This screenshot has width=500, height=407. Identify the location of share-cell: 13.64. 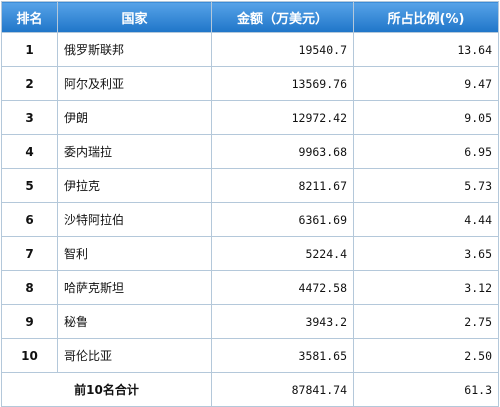
(426, 49).